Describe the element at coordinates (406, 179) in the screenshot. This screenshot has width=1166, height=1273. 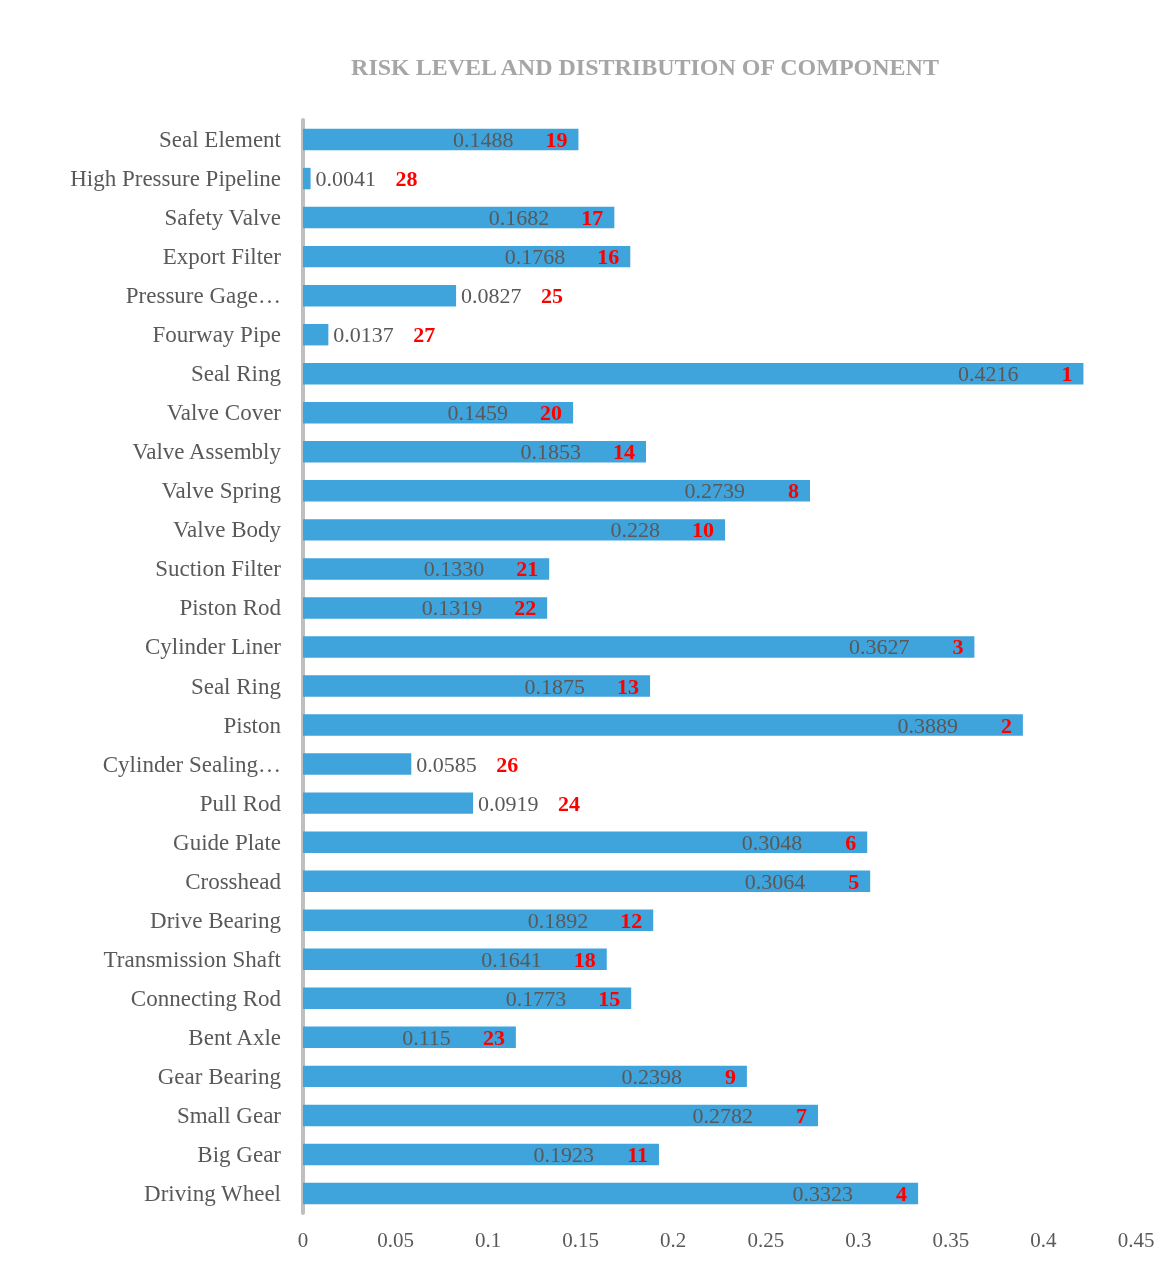
I see `annotation: 28` at that location.